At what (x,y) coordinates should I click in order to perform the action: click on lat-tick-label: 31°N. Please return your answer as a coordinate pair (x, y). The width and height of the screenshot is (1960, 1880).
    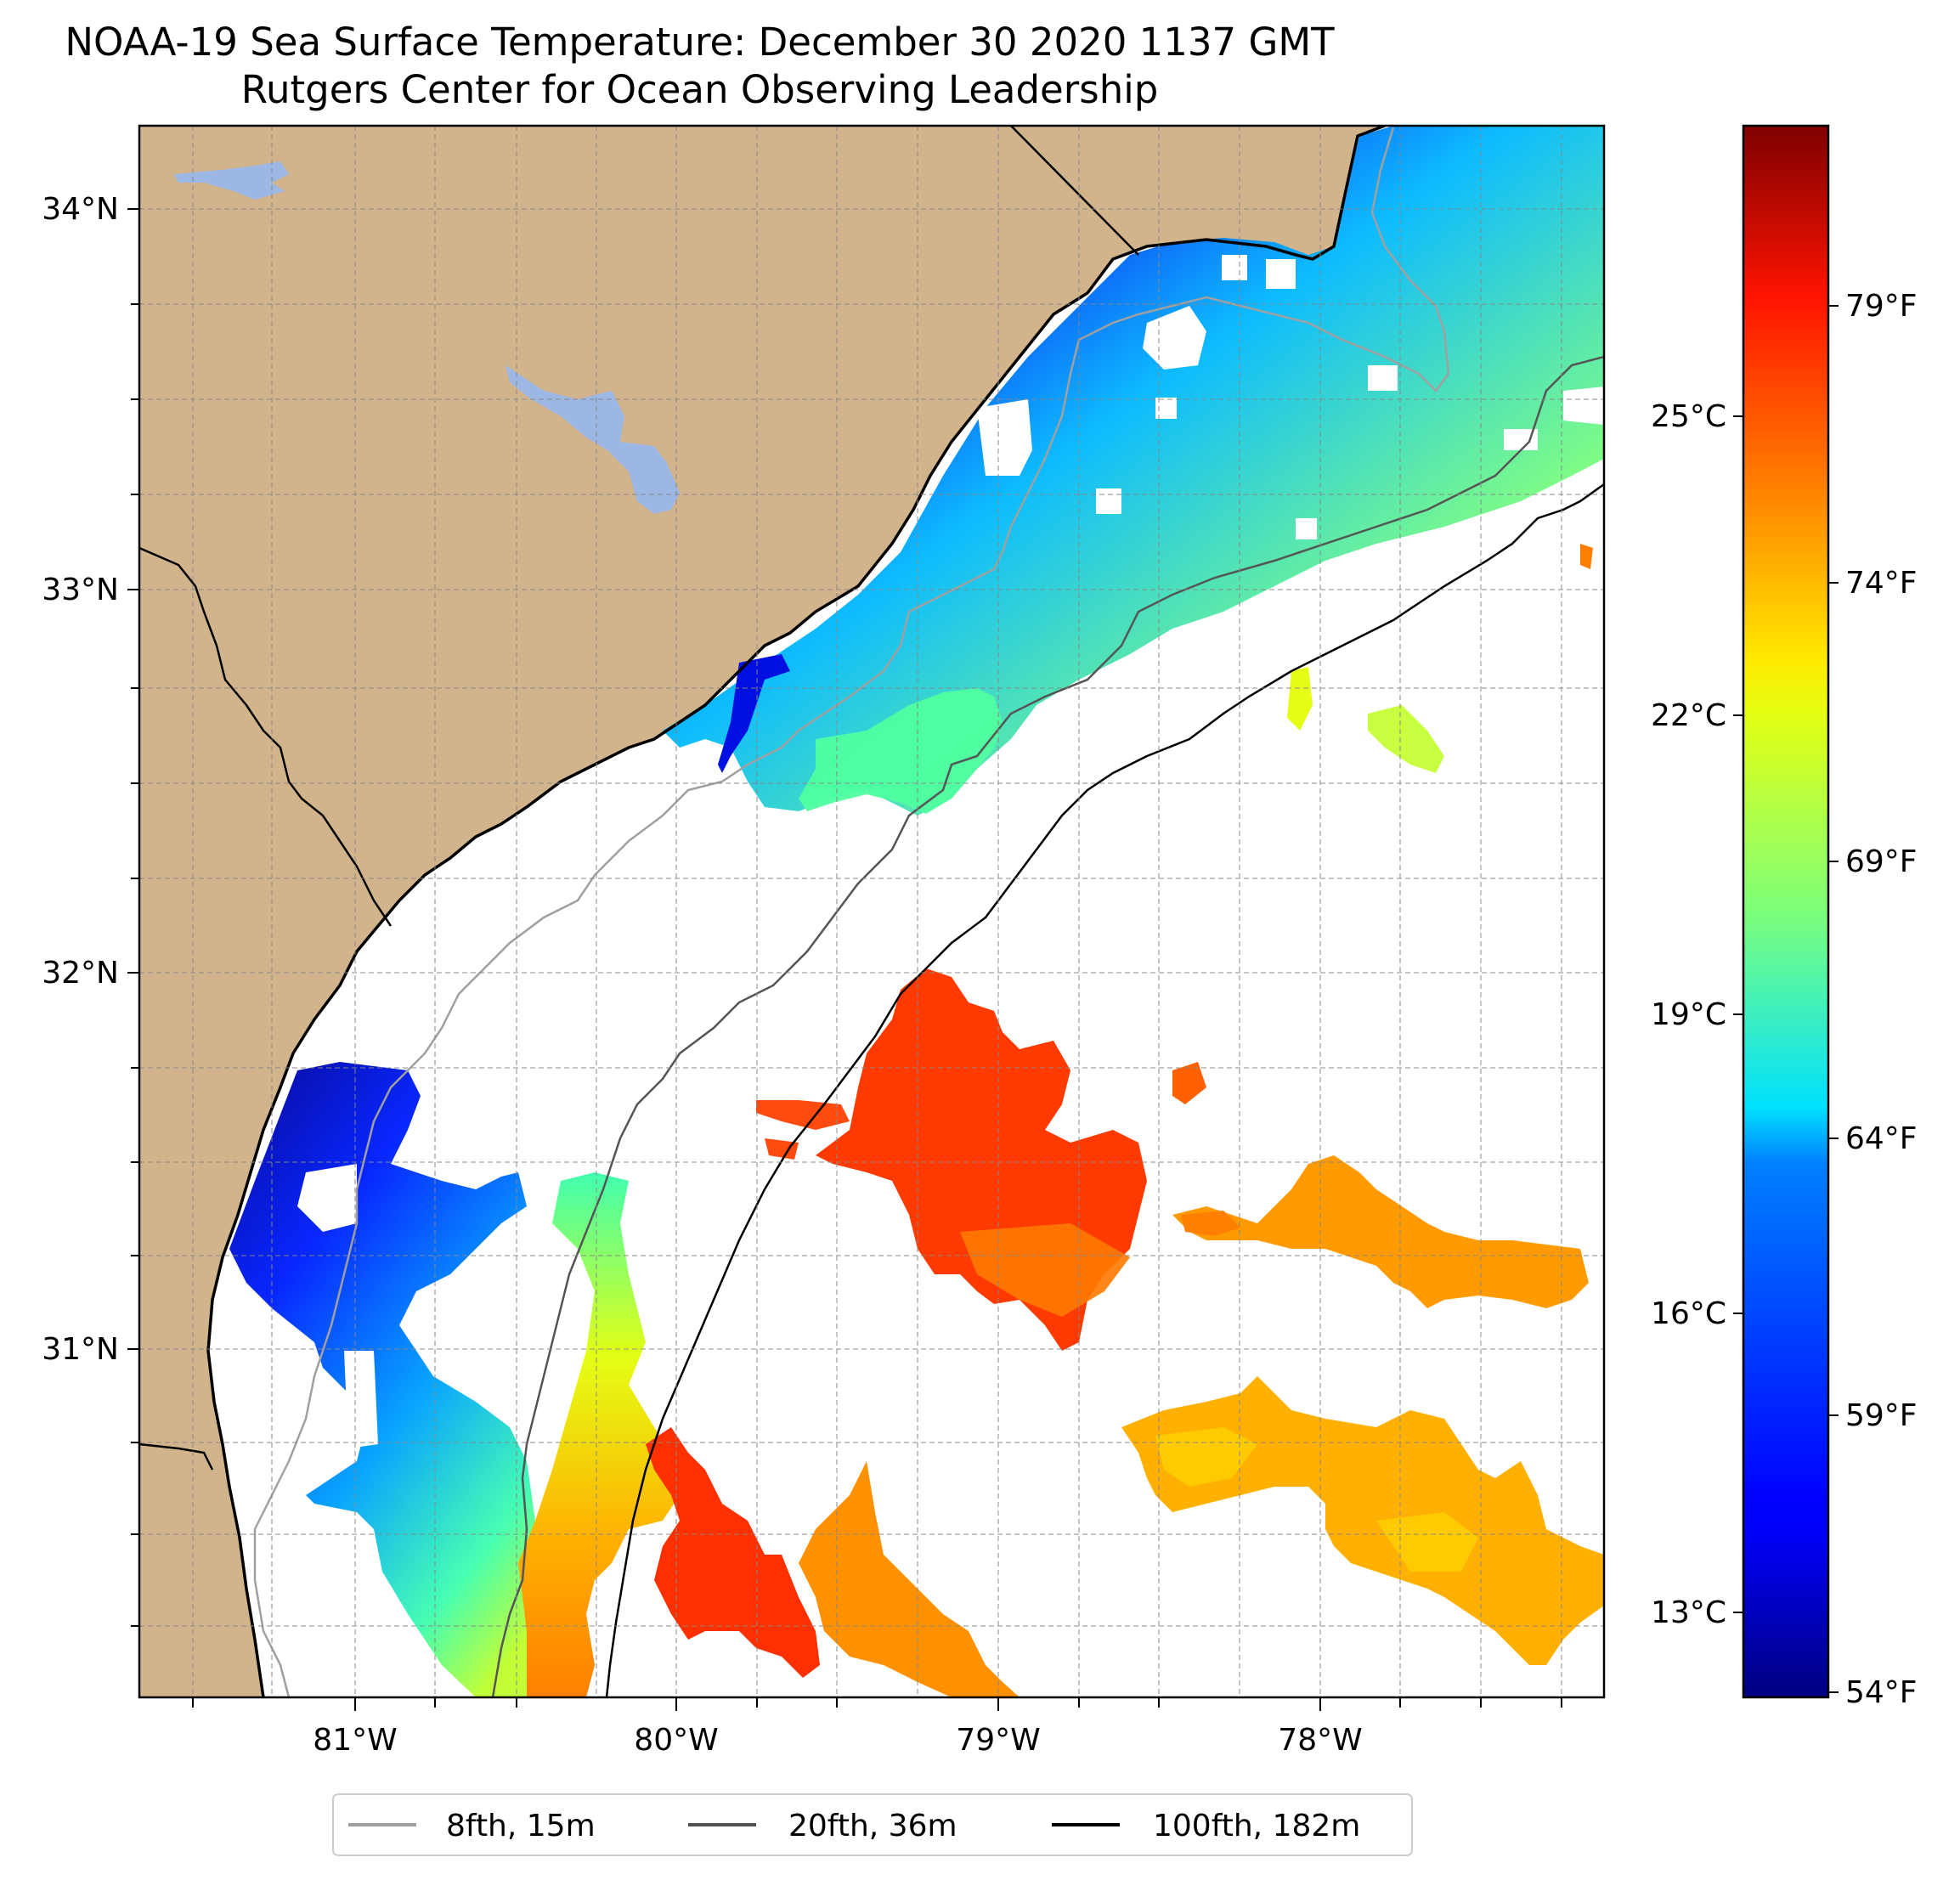
    Looking at the image, I should click on (80, 1349).